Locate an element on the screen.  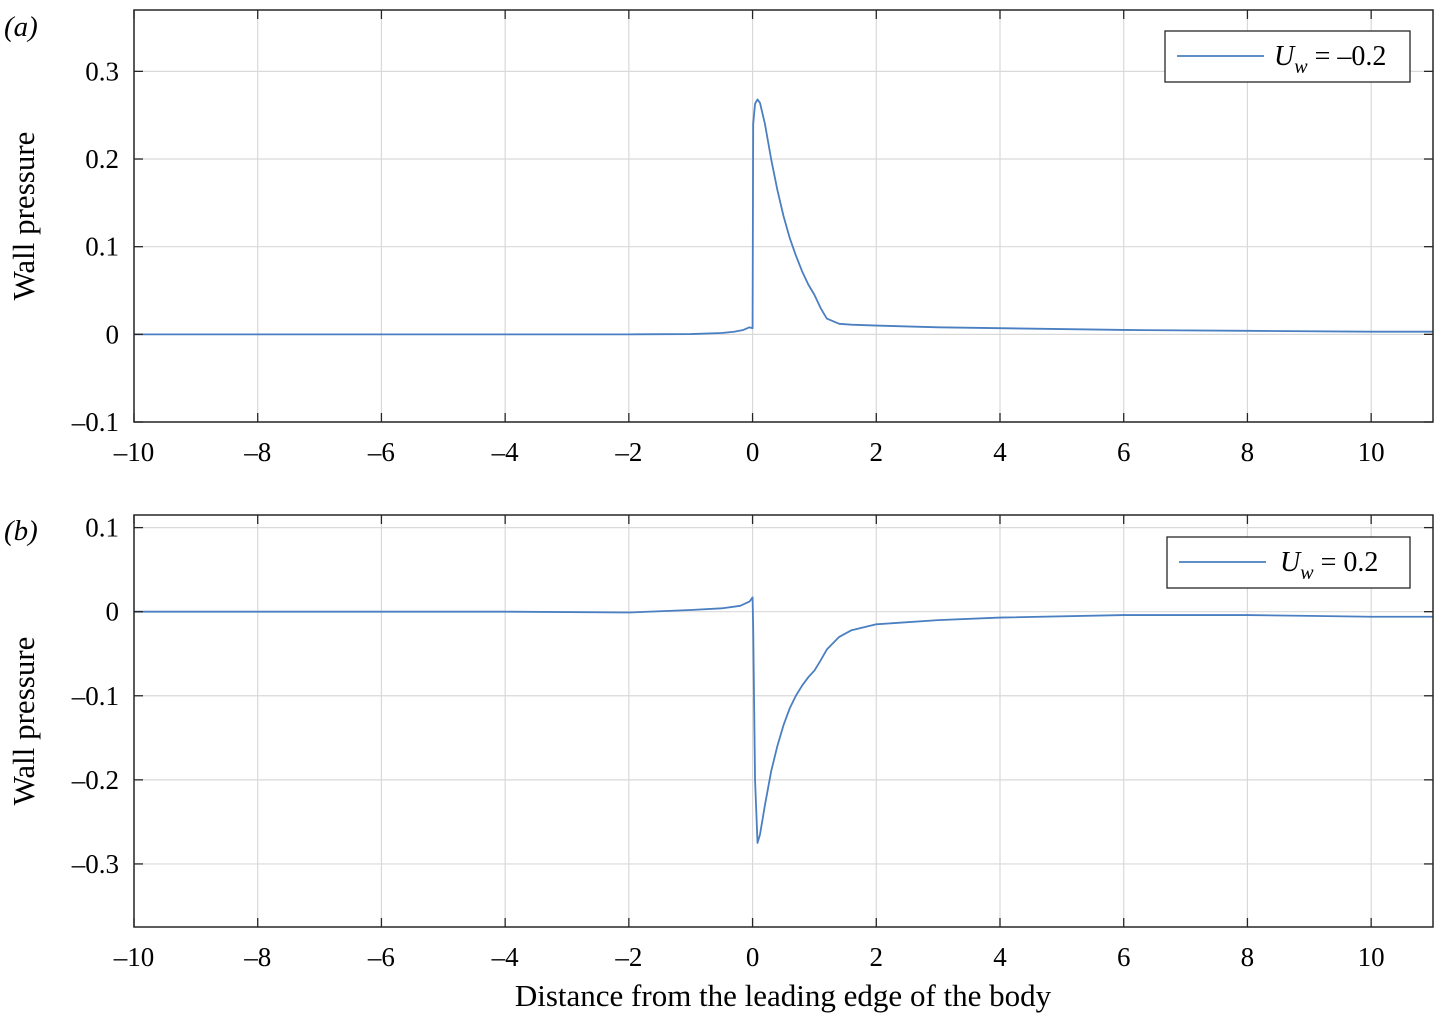
panel-a-xtick-label: –10 is located at coordinates (134, 452).